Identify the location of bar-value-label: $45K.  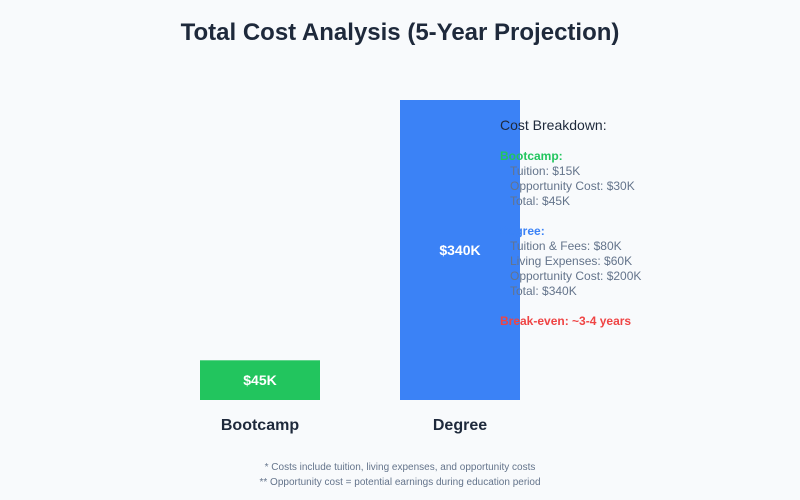
(259, 380).